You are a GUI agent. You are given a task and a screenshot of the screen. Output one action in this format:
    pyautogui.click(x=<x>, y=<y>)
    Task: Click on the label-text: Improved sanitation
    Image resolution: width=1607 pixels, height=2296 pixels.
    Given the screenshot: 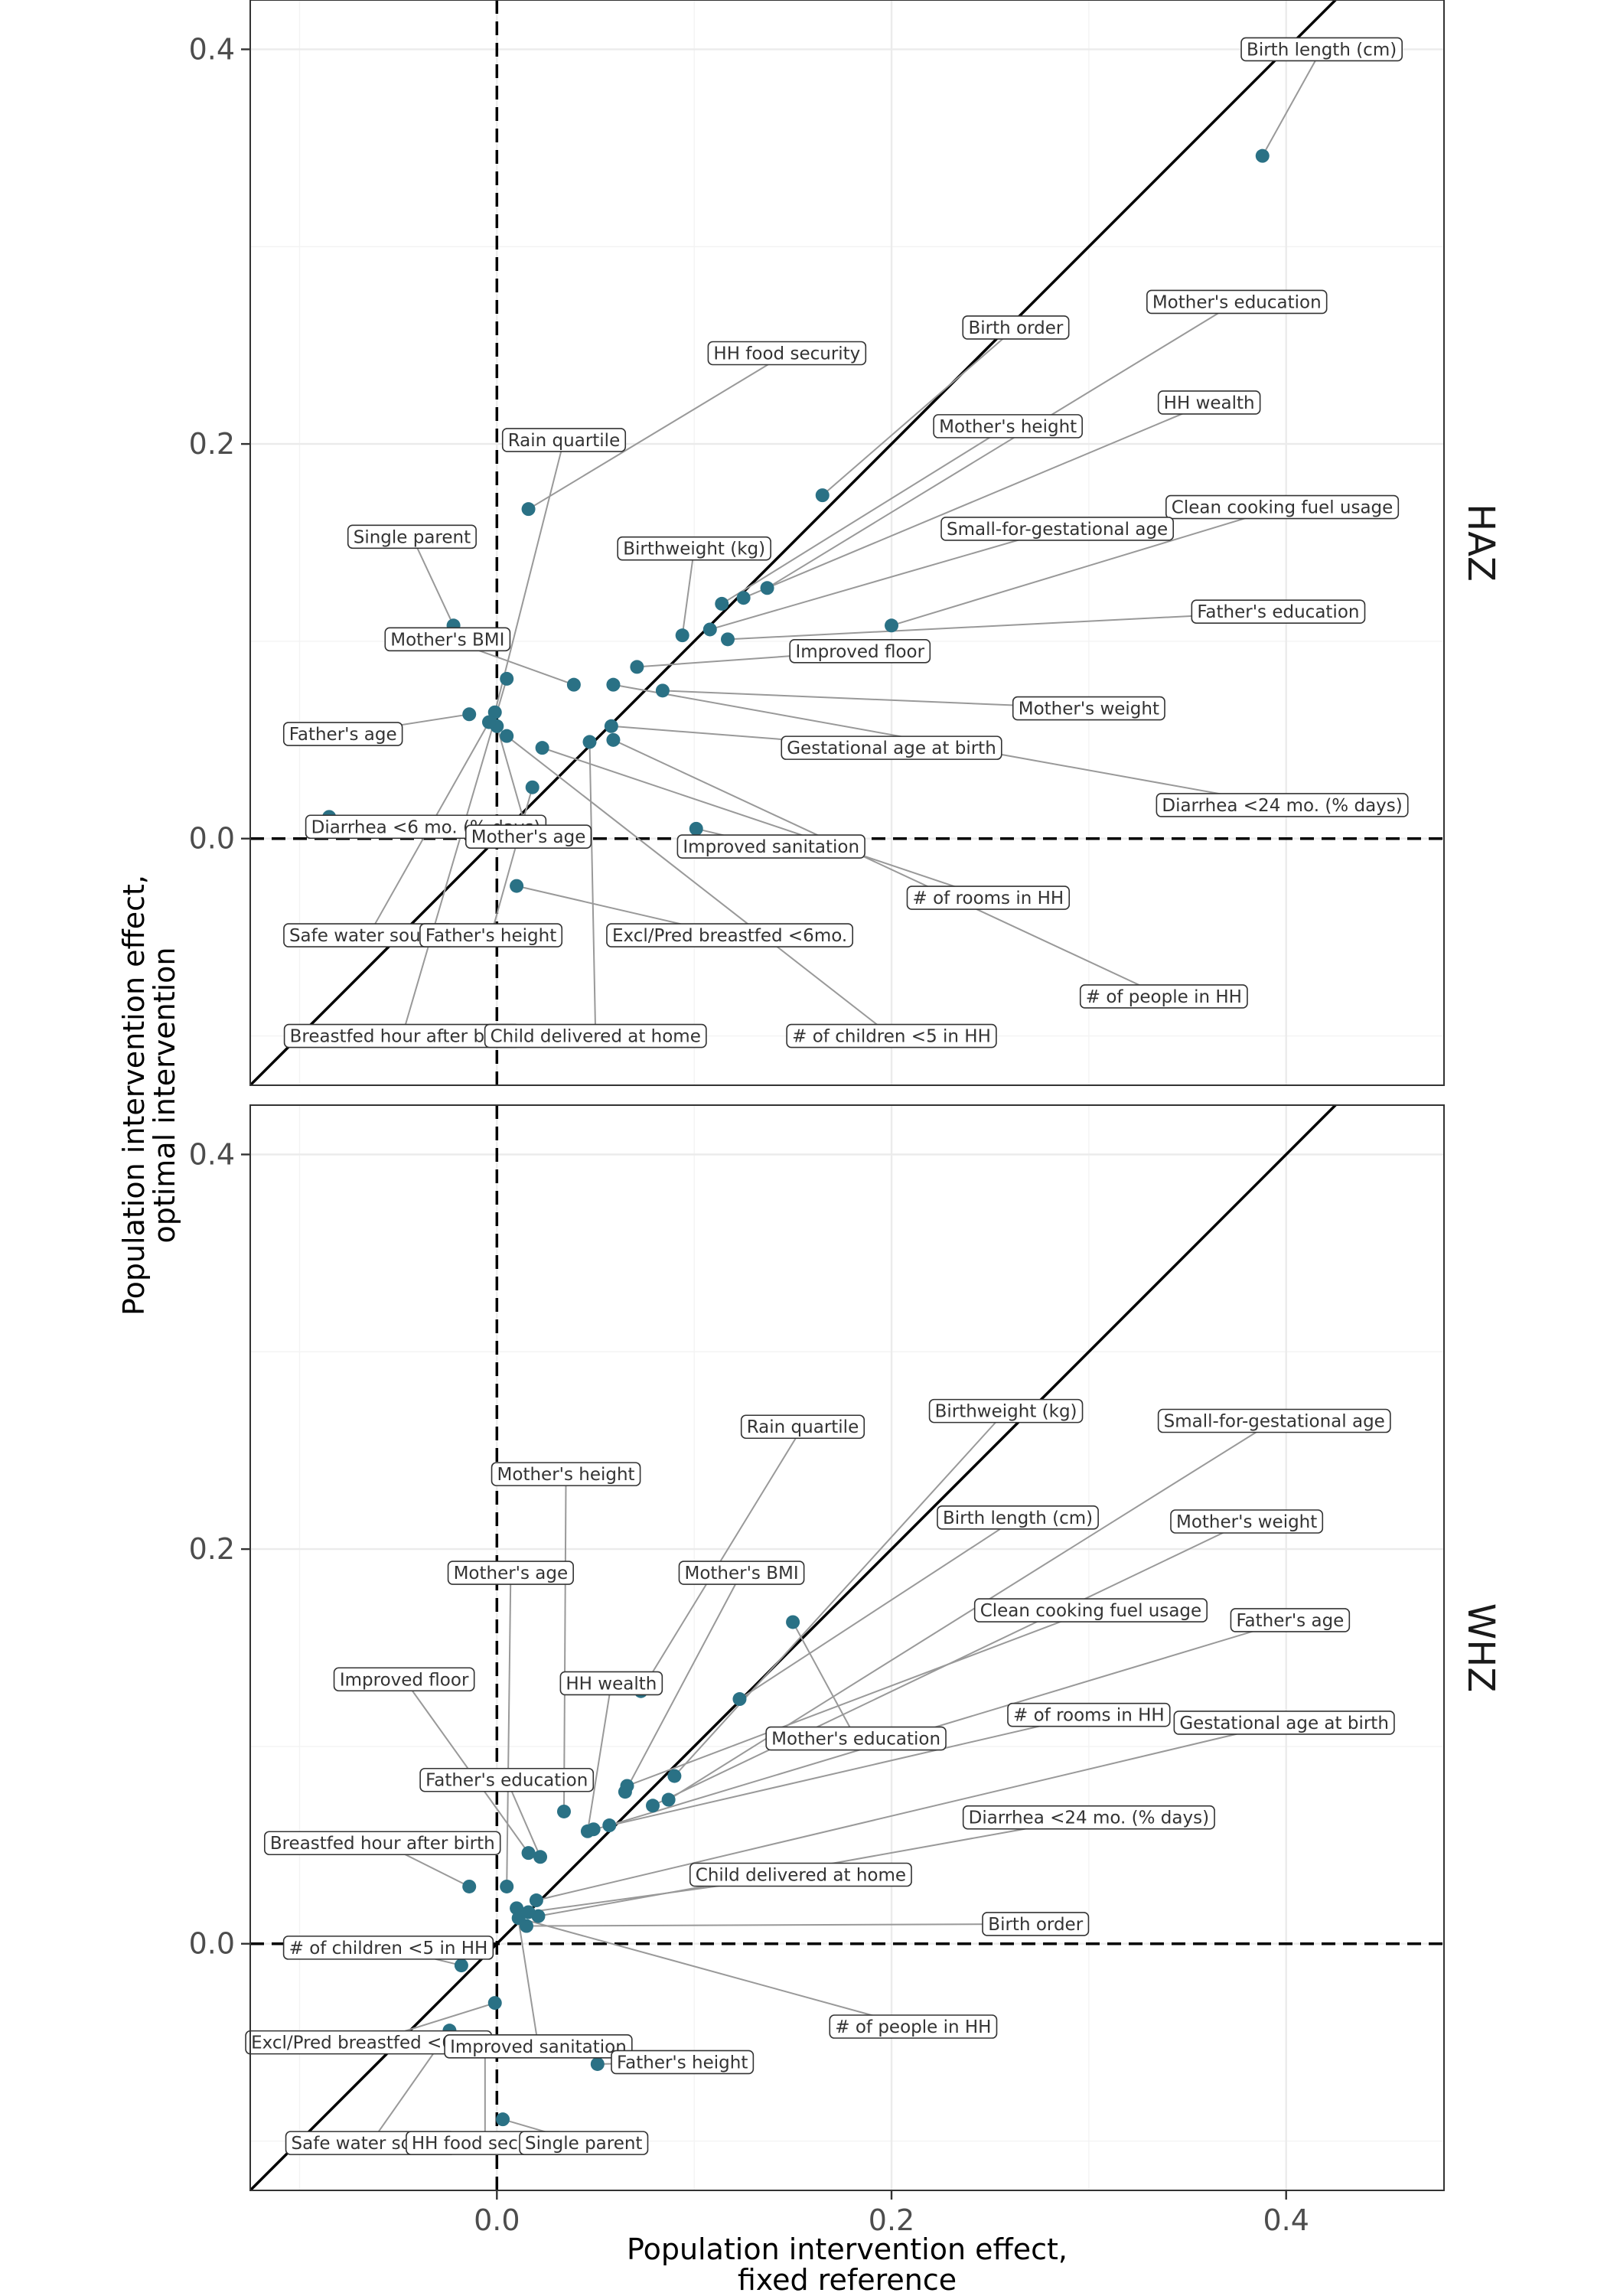 What is the action you would take?
    pyautogui.click(x=538, y=2047)
    